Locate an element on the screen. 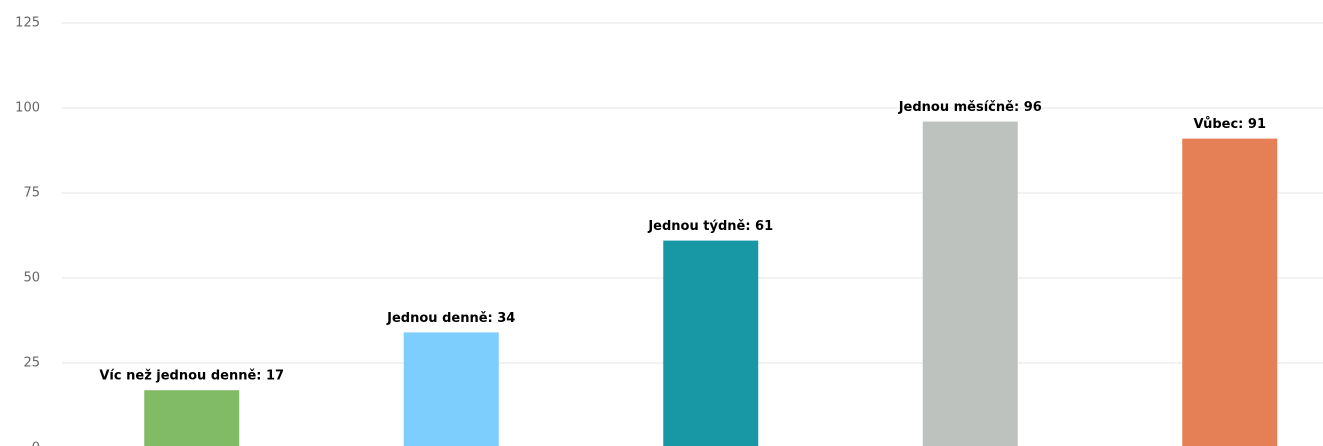 The image size is (1323, 446). y-tick-label: 125 is located at coordinates (27, 23).